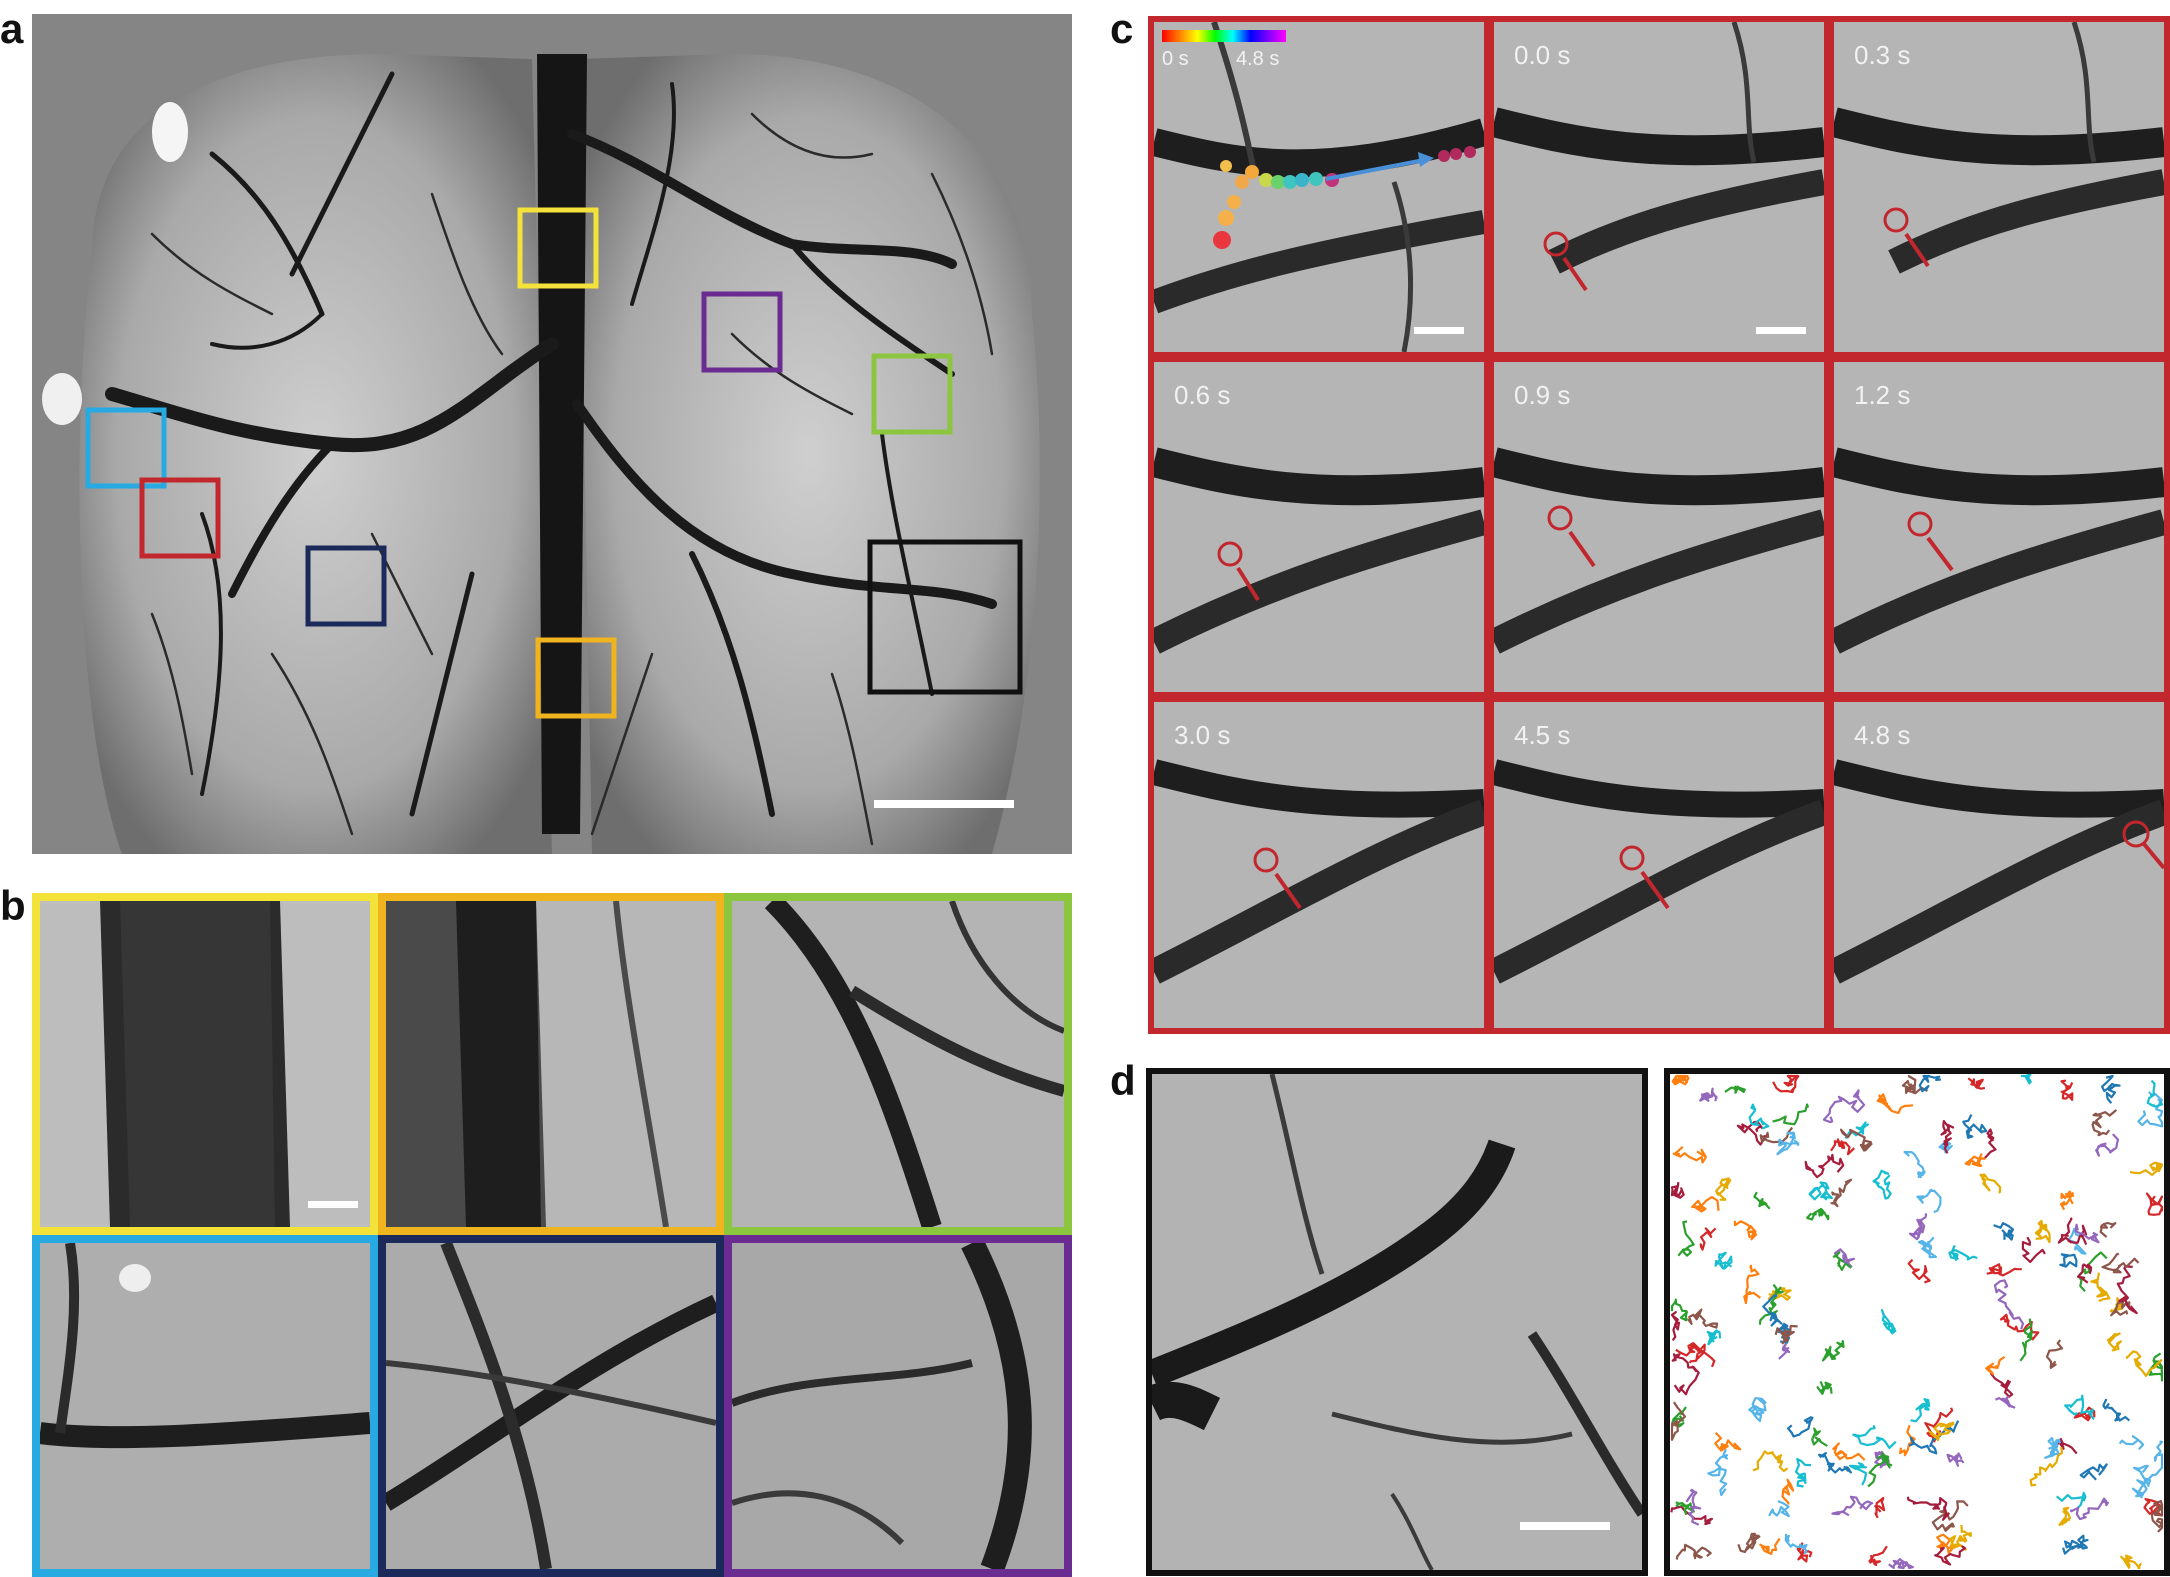  What do you see at coordinates (1542, 395) in the screenshot?
I see `time-label-3: 0.9 s` at bounding box center [1542, 395].